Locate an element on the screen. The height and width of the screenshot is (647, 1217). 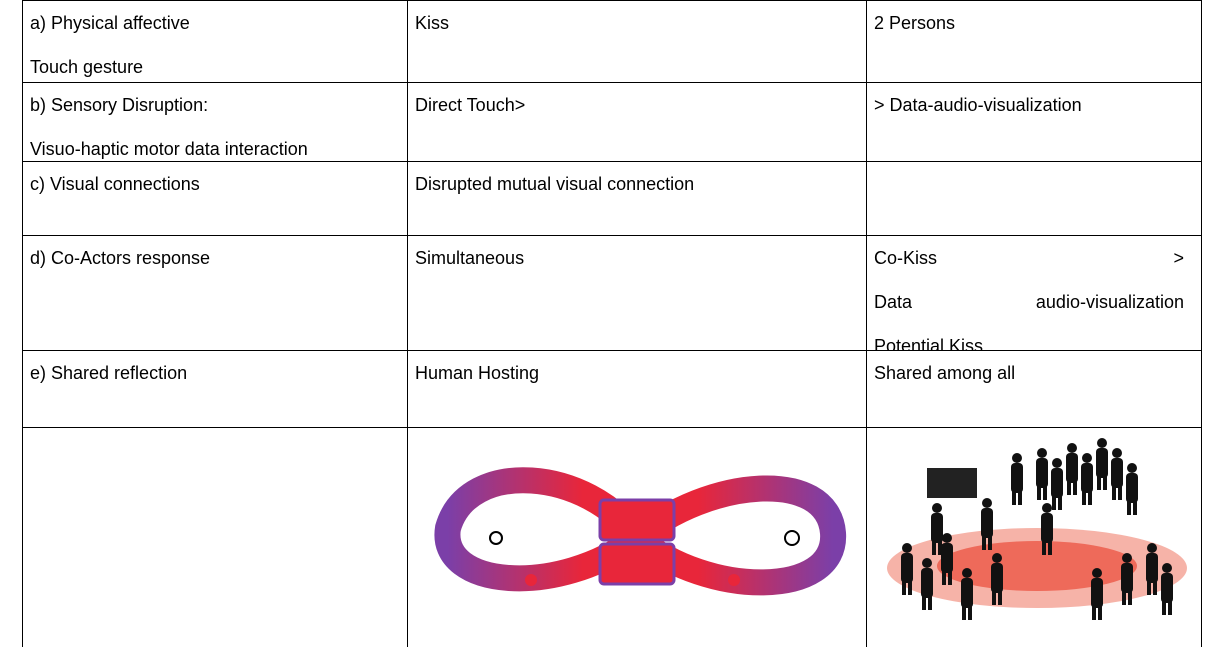
cell: c) Visual connections is located at coordinates (214, 198).